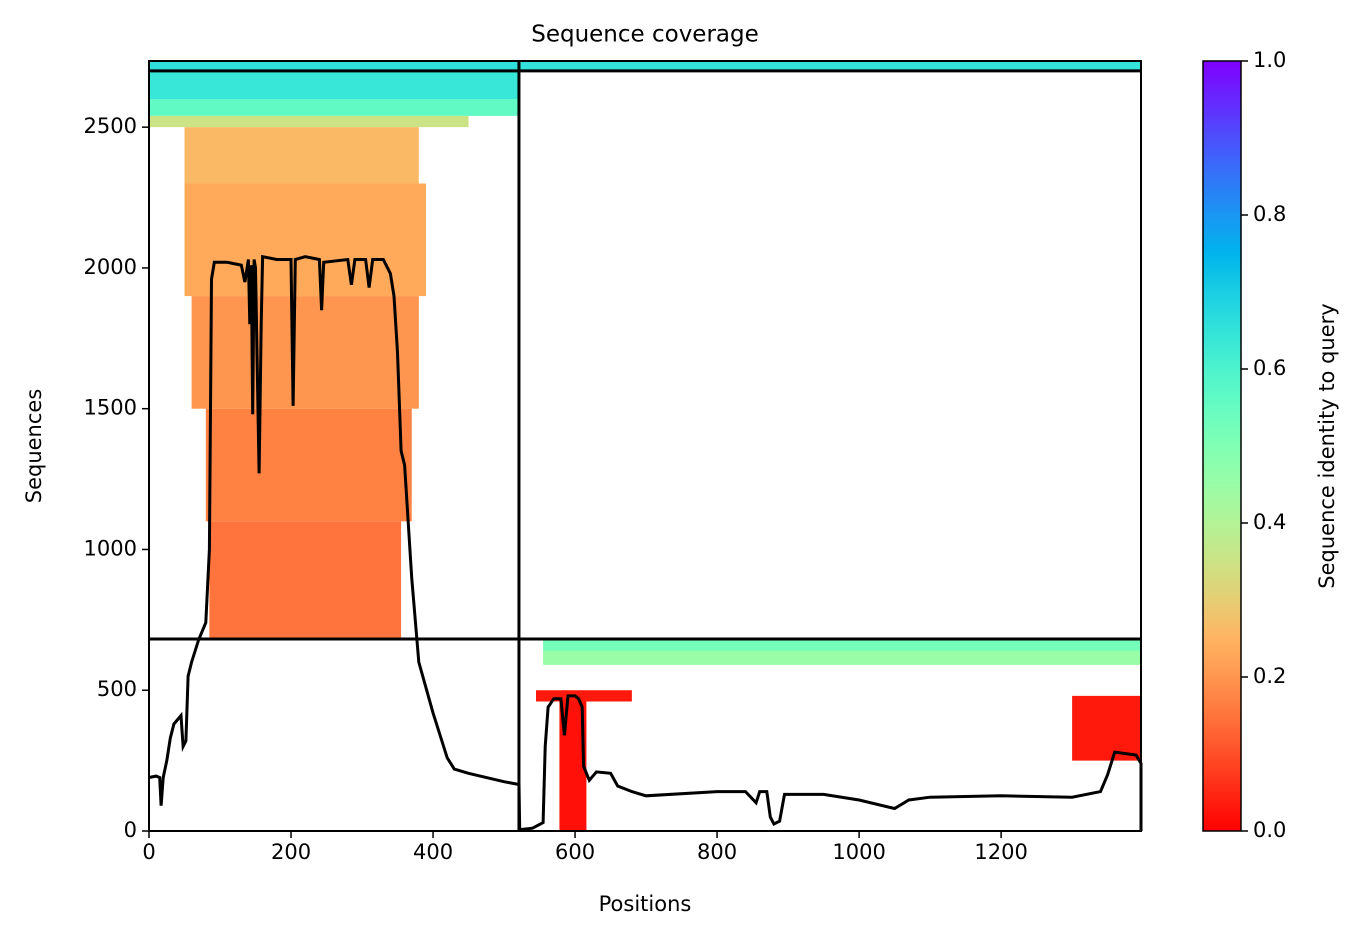  What do you see at coordinates (110, 548) in the screenshot?
I see `y-tick-label: 1000` at bounding box center [110, 548].